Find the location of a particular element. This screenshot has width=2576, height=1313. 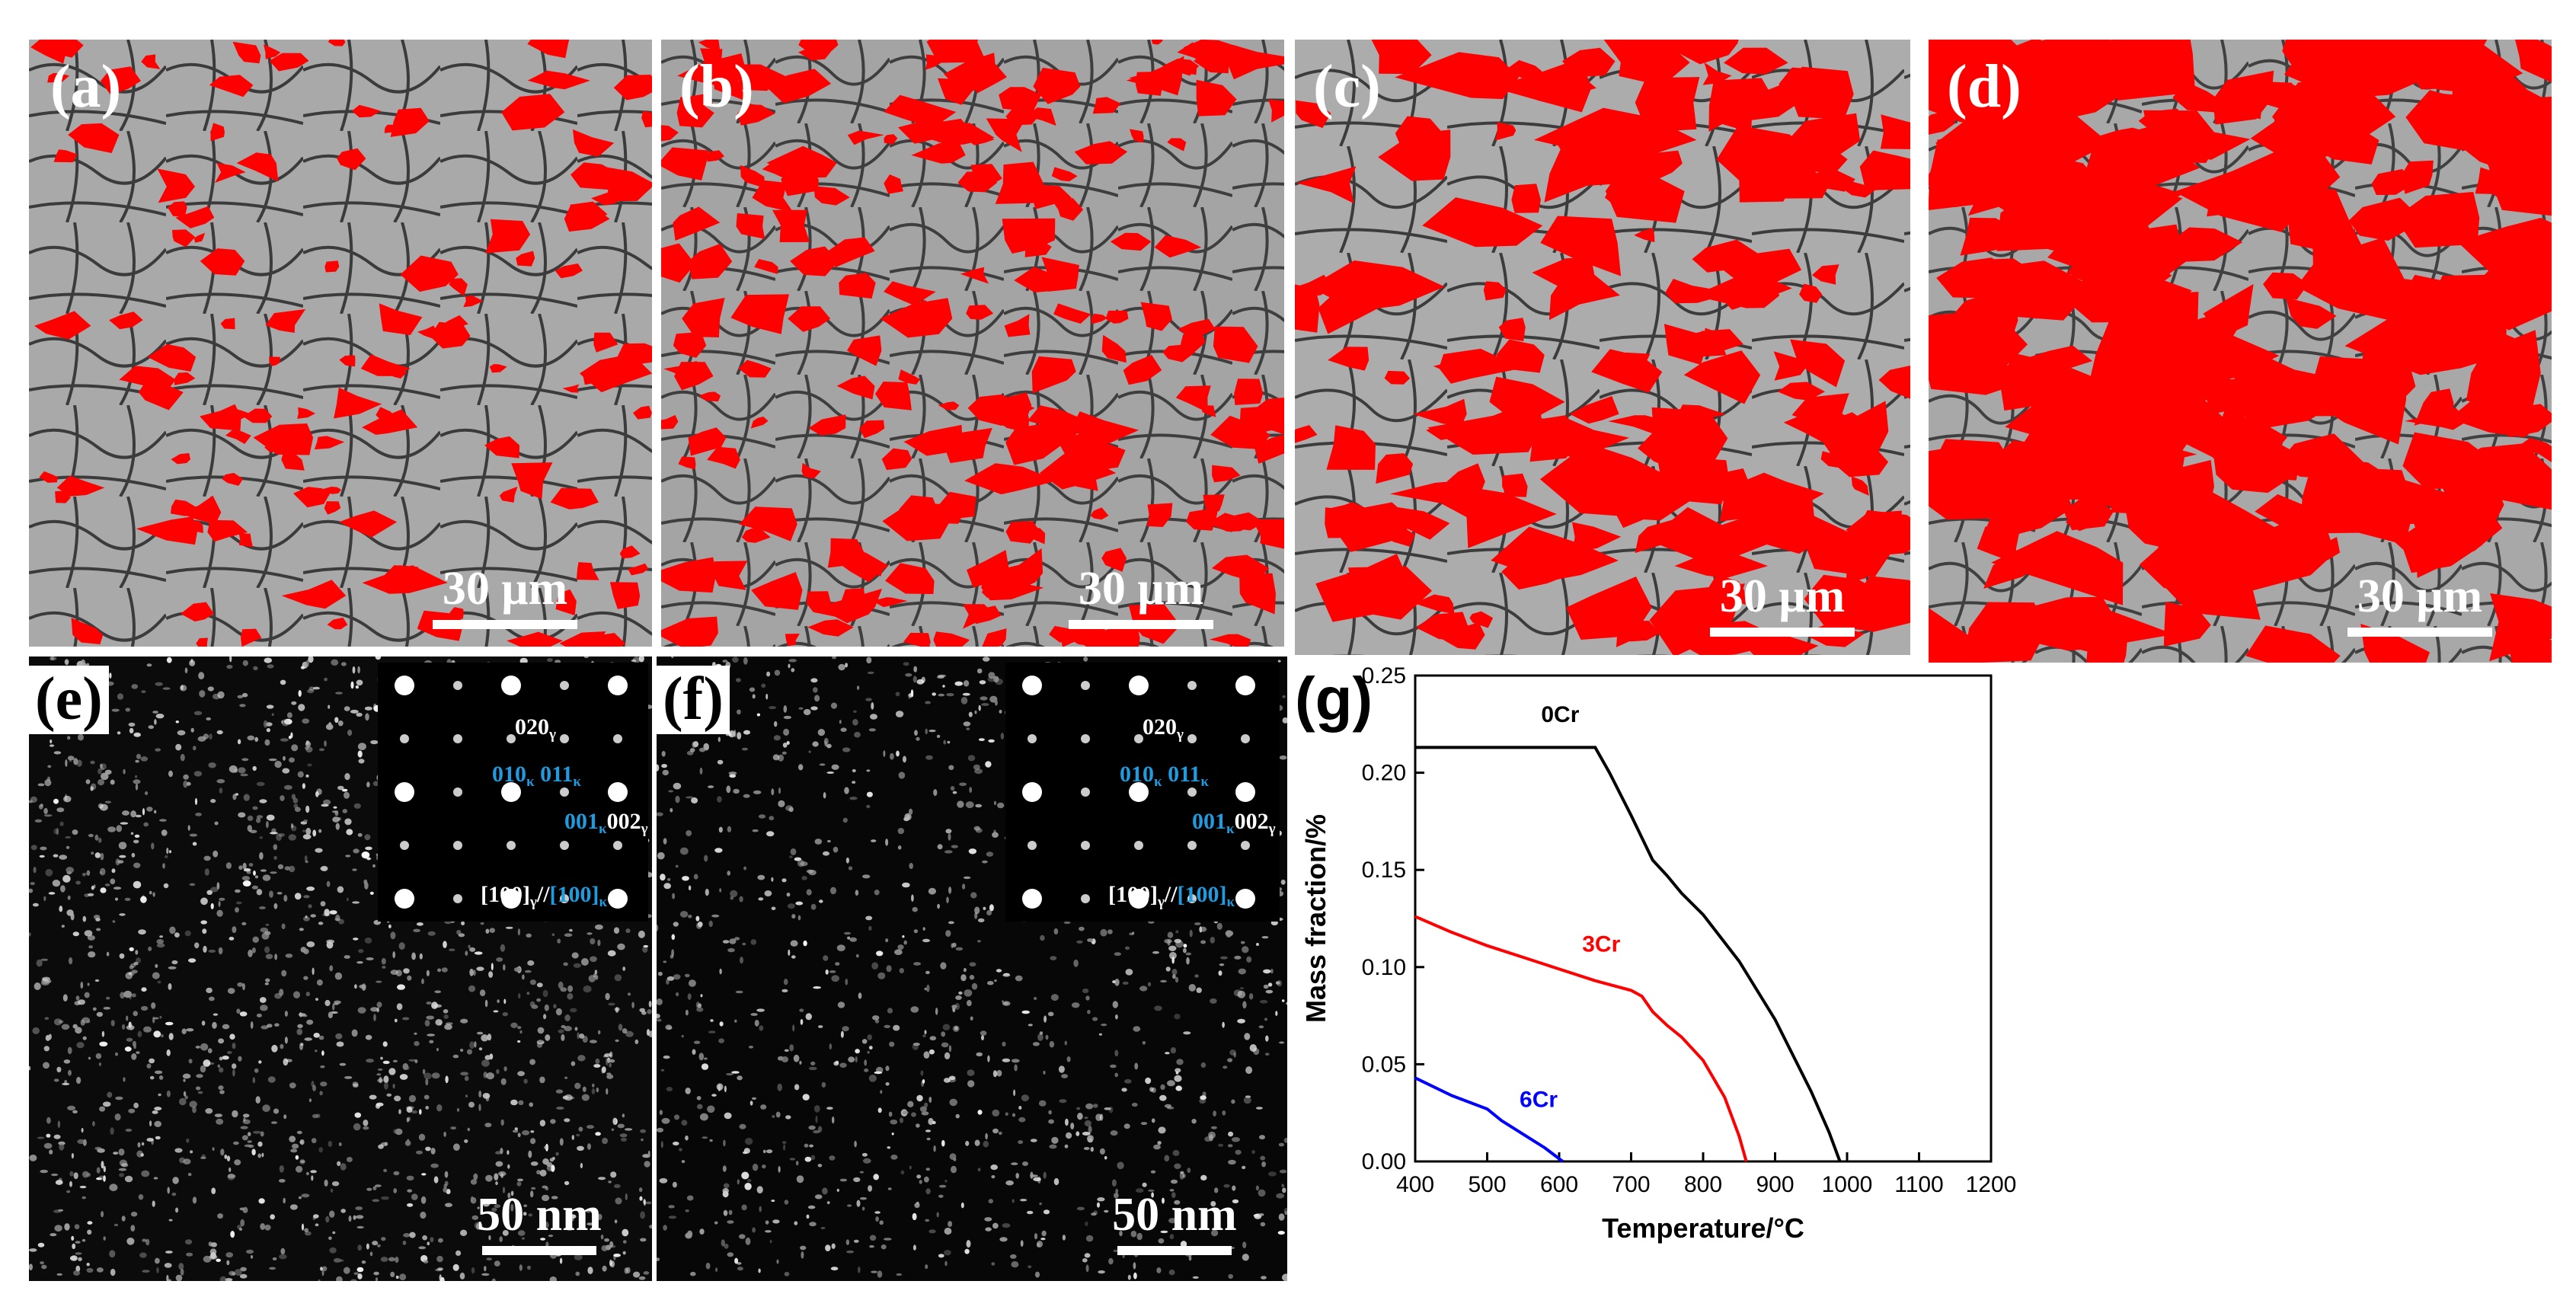

y-tick-label: 0.10 is located at coordinates (1384, 967).